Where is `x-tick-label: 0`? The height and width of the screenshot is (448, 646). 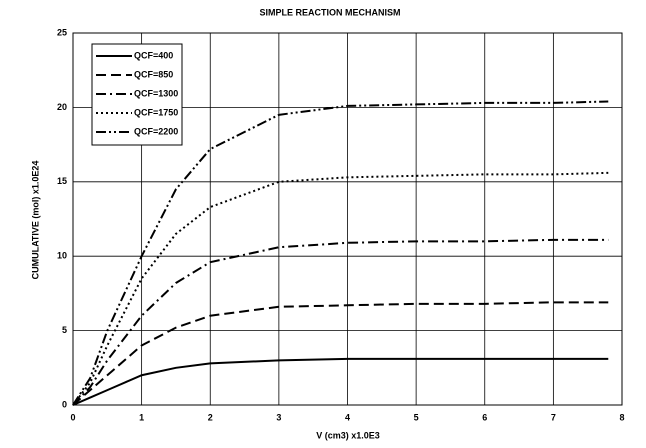 x-tick-label: 0 is located at coordinates (72, 417).